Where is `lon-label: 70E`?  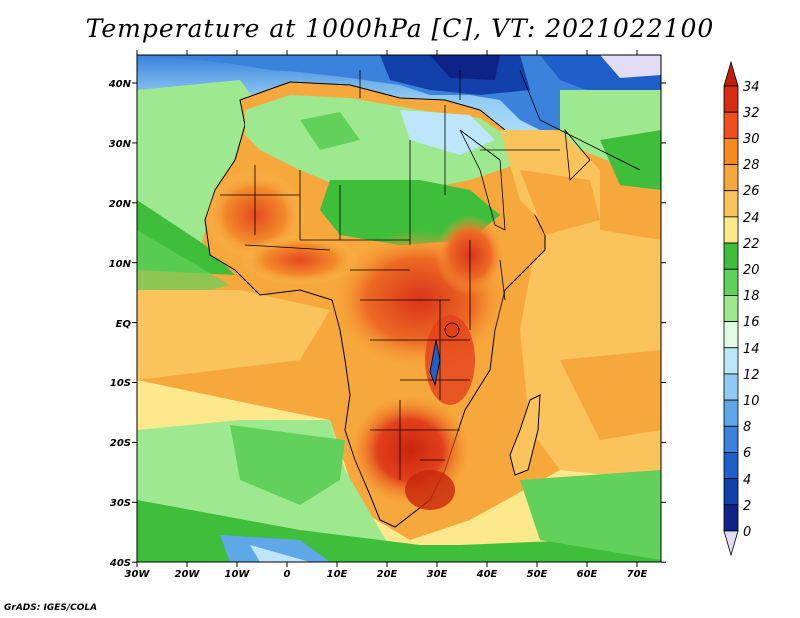
lon-label: 70E is located at coordinates (637, 574).